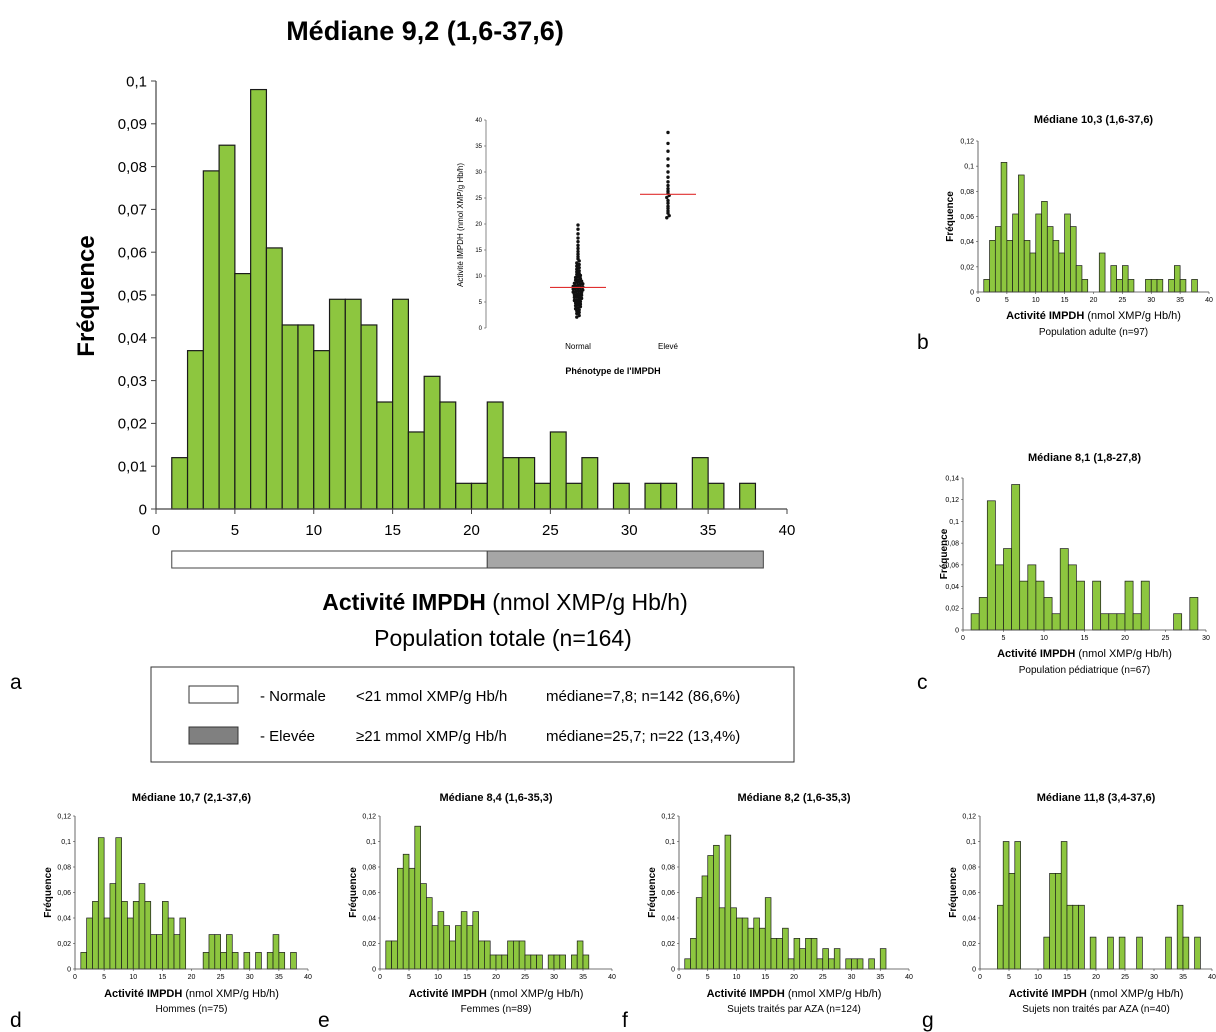 The height and width of the screenshot is (1032, 1216). I want to click on x-tick-label: 25, so click(525, 977).